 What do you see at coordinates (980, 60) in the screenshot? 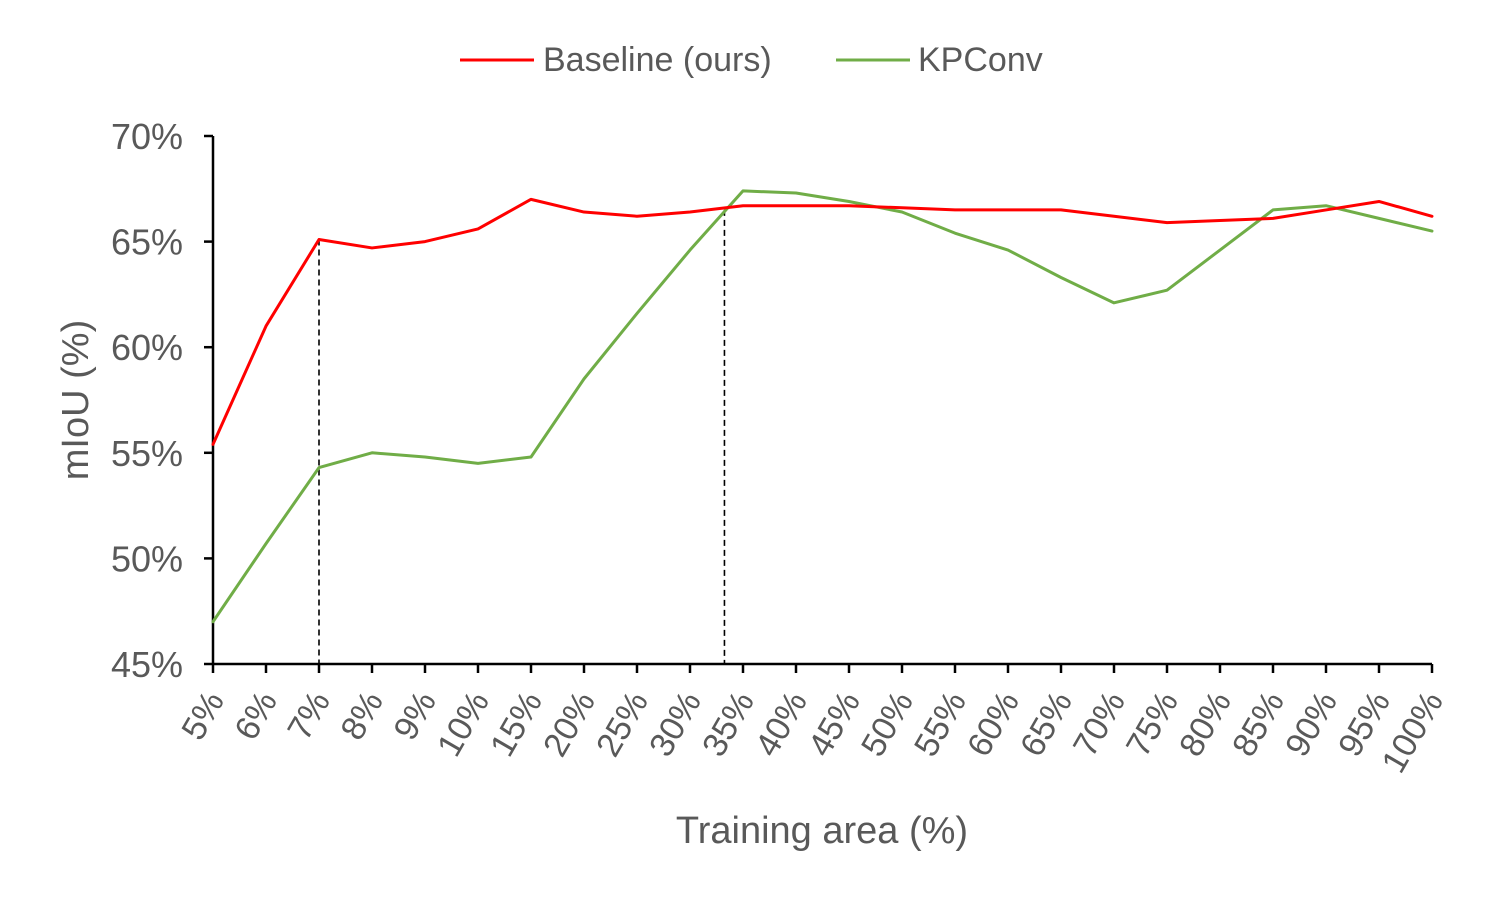
I see `legend-label-kpconv: KPConv` at bounding box center [980, 60].